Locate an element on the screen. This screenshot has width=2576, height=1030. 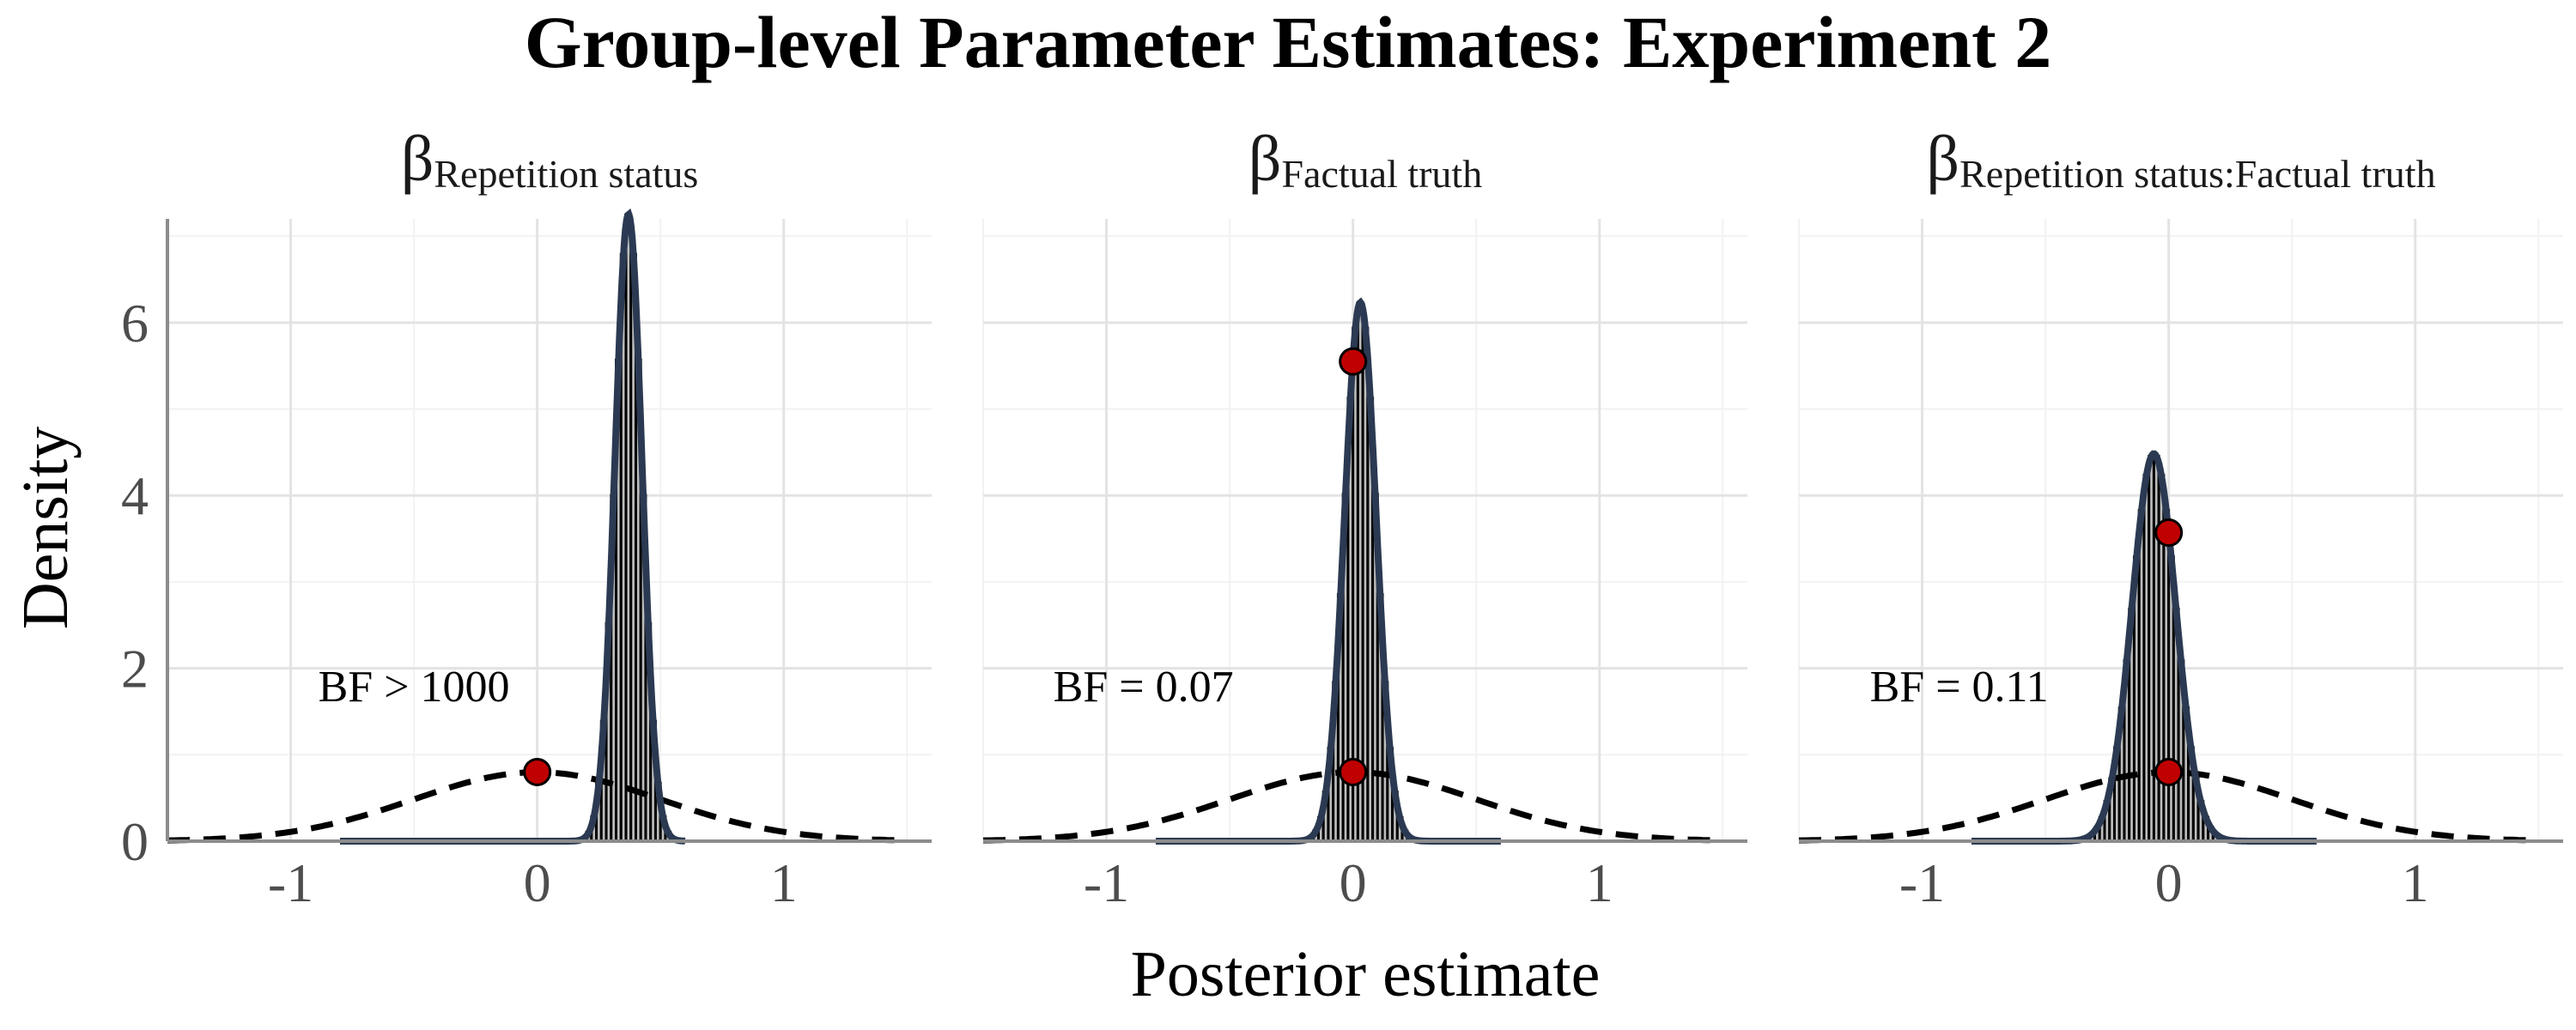
strip-subscript: Repetition status:Factual truth is located at coordinates (2197, 174).